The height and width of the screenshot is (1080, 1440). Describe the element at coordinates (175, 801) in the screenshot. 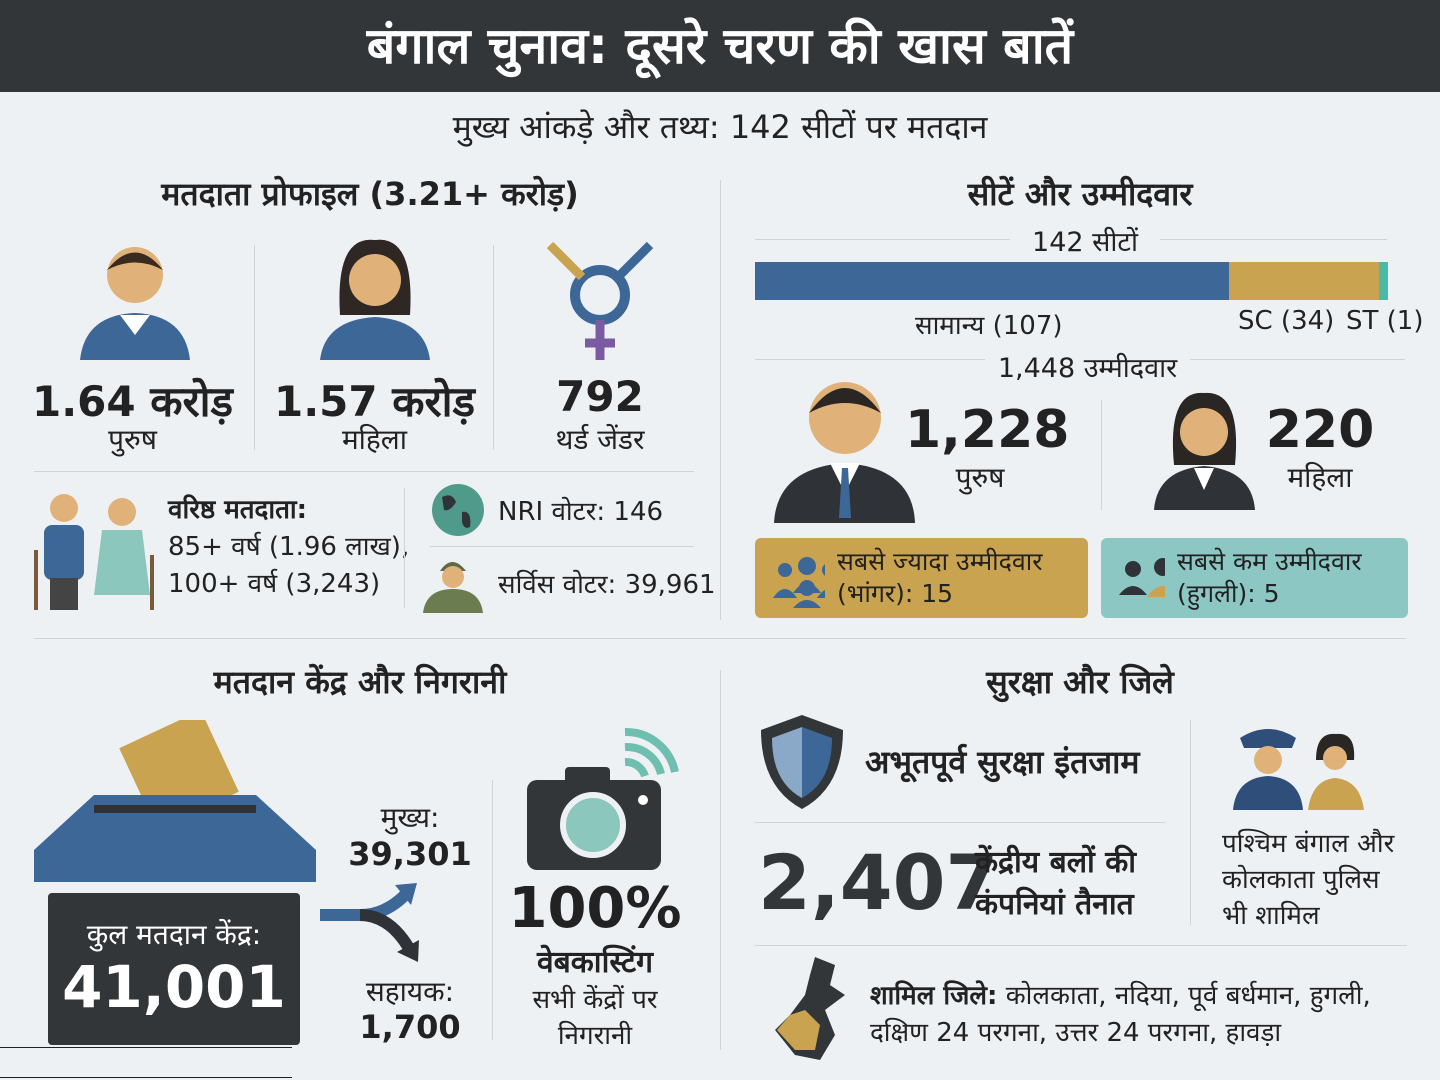

I see `ballot-box-icon` at that location.